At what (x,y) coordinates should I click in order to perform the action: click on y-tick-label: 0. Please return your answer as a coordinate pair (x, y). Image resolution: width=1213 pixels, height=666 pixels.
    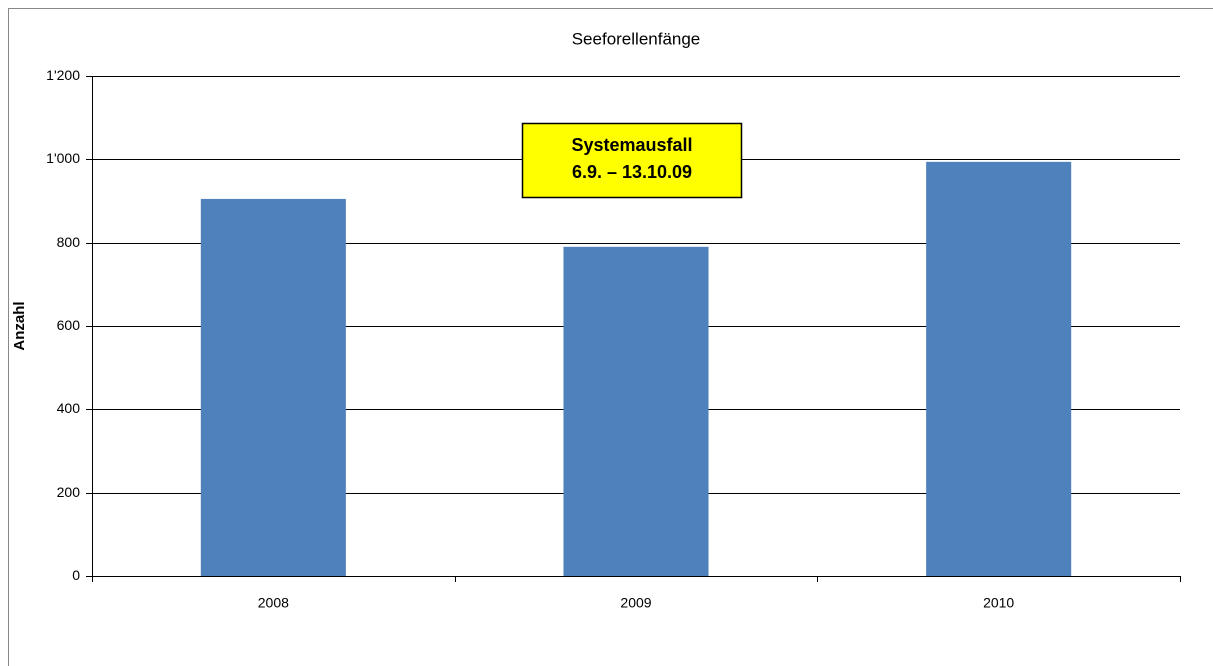
    Looking at the image, I should click on (76, 575).